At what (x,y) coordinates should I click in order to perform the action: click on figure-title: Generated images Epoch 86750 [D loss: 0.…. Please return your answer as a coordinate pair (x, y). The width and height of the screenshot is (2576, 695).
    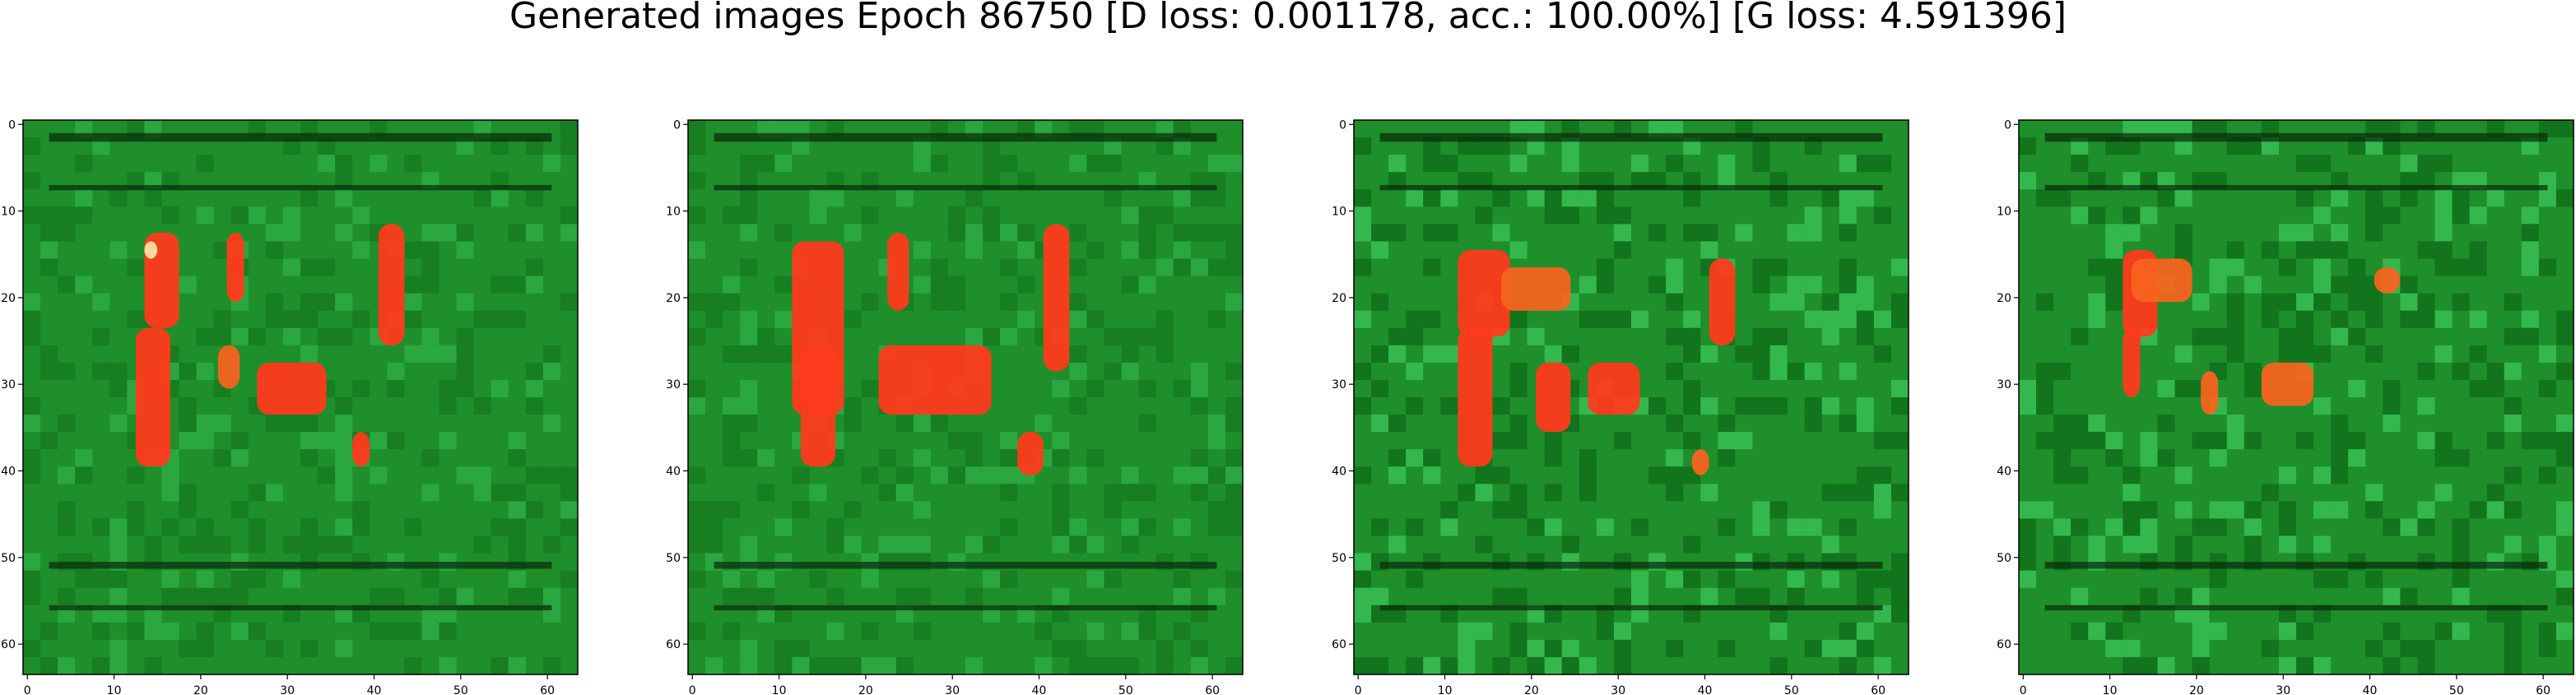
    Looking at the image, I should click on (1288, 18).